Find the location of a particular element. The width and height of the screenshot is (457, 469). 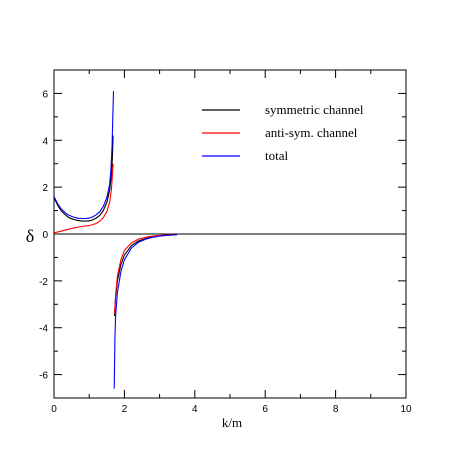

legend-label-total: total is located at coordinates (276, 155).